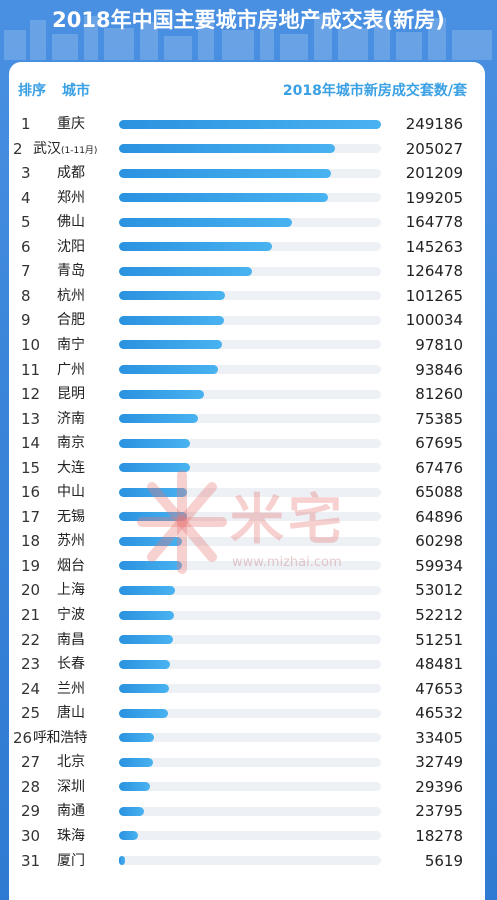  What do you see at coordinates (71, 664) in the screenshot?
I see `city-label: 长春` at bounding box center [71, 664].